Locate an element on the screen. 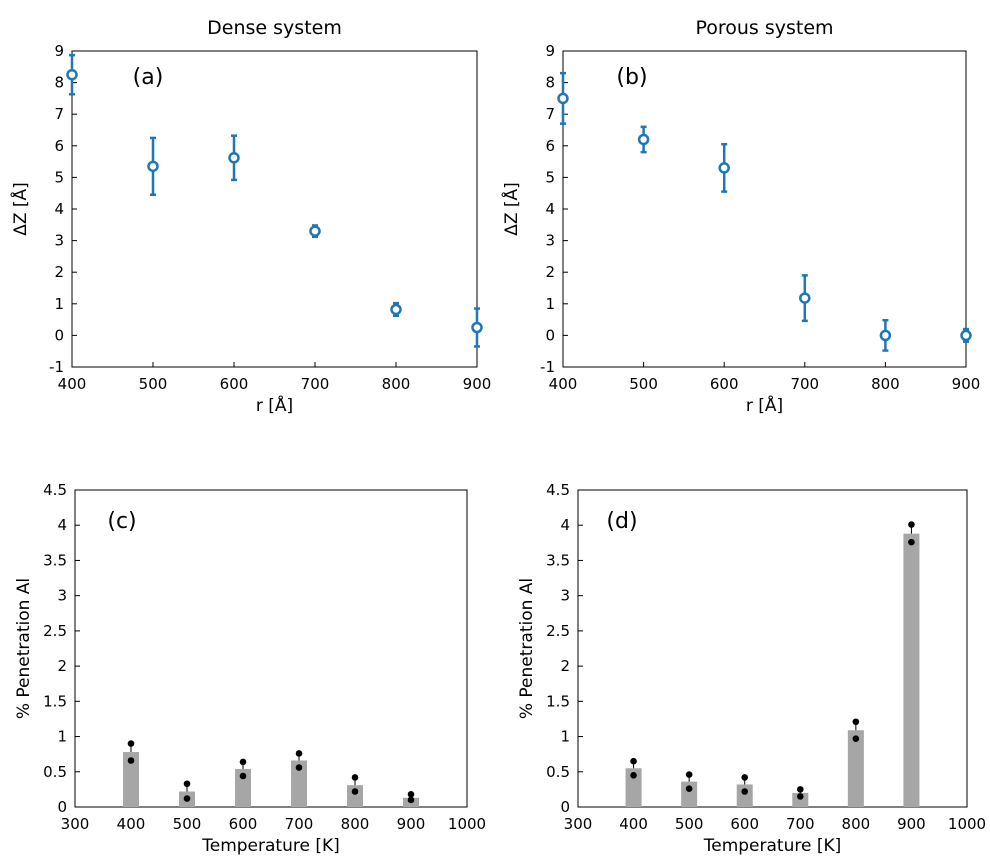 The height and width of the screenshot is (860, 990). y-axis-label: % Penetration Al is located at coordinates (24, 648).